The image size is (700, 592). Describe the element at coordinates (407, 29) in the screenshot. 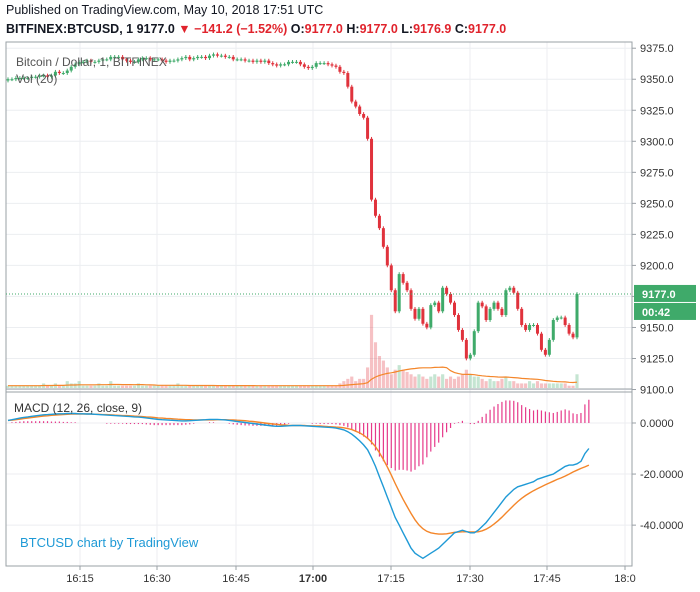

I see `low-label: L:` at that location.